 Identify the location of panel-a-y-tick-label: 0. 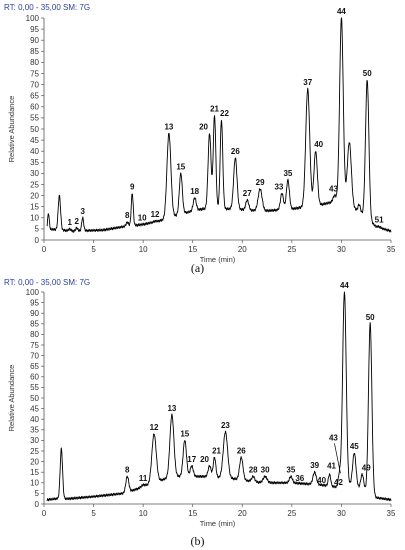
(37, 240).